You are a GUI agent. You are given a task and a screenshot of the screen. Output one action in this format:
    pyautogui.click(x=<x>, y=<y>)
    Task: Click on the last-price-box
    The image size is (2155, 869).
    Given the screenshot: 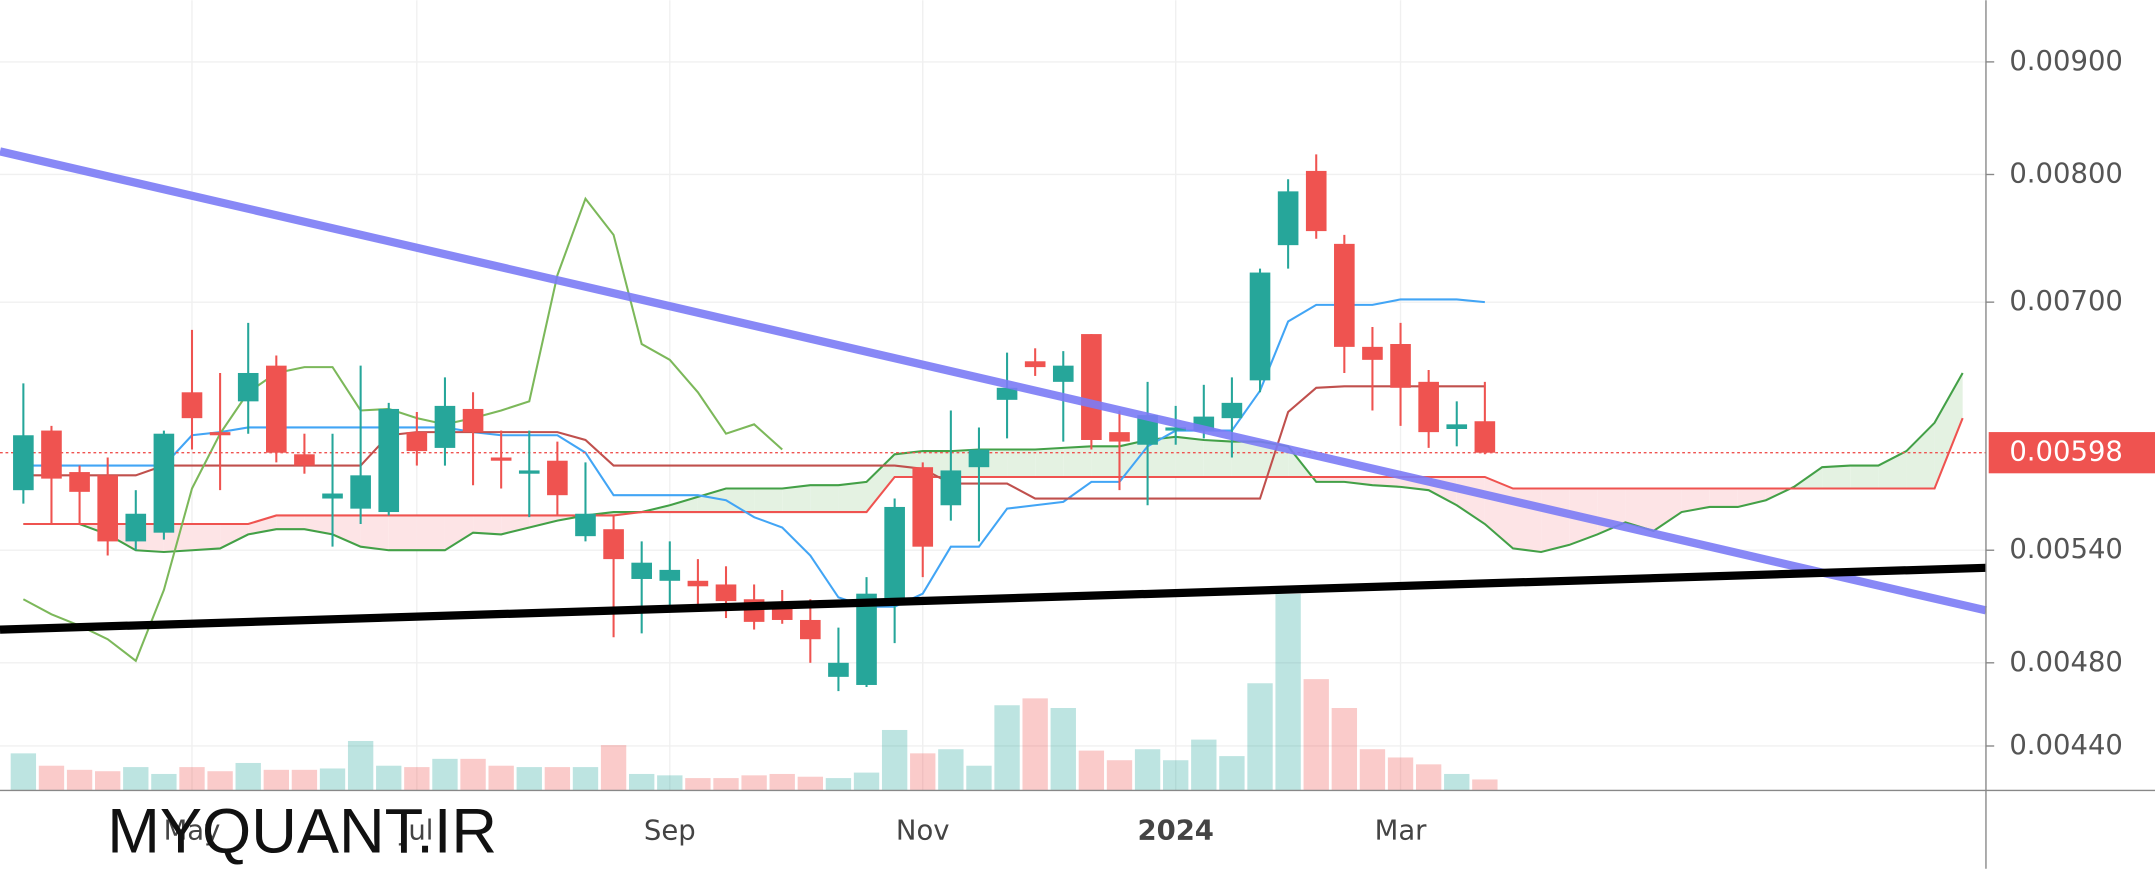 What is the action you would take?
    pyautogui.click(x=2071, y=453)
    